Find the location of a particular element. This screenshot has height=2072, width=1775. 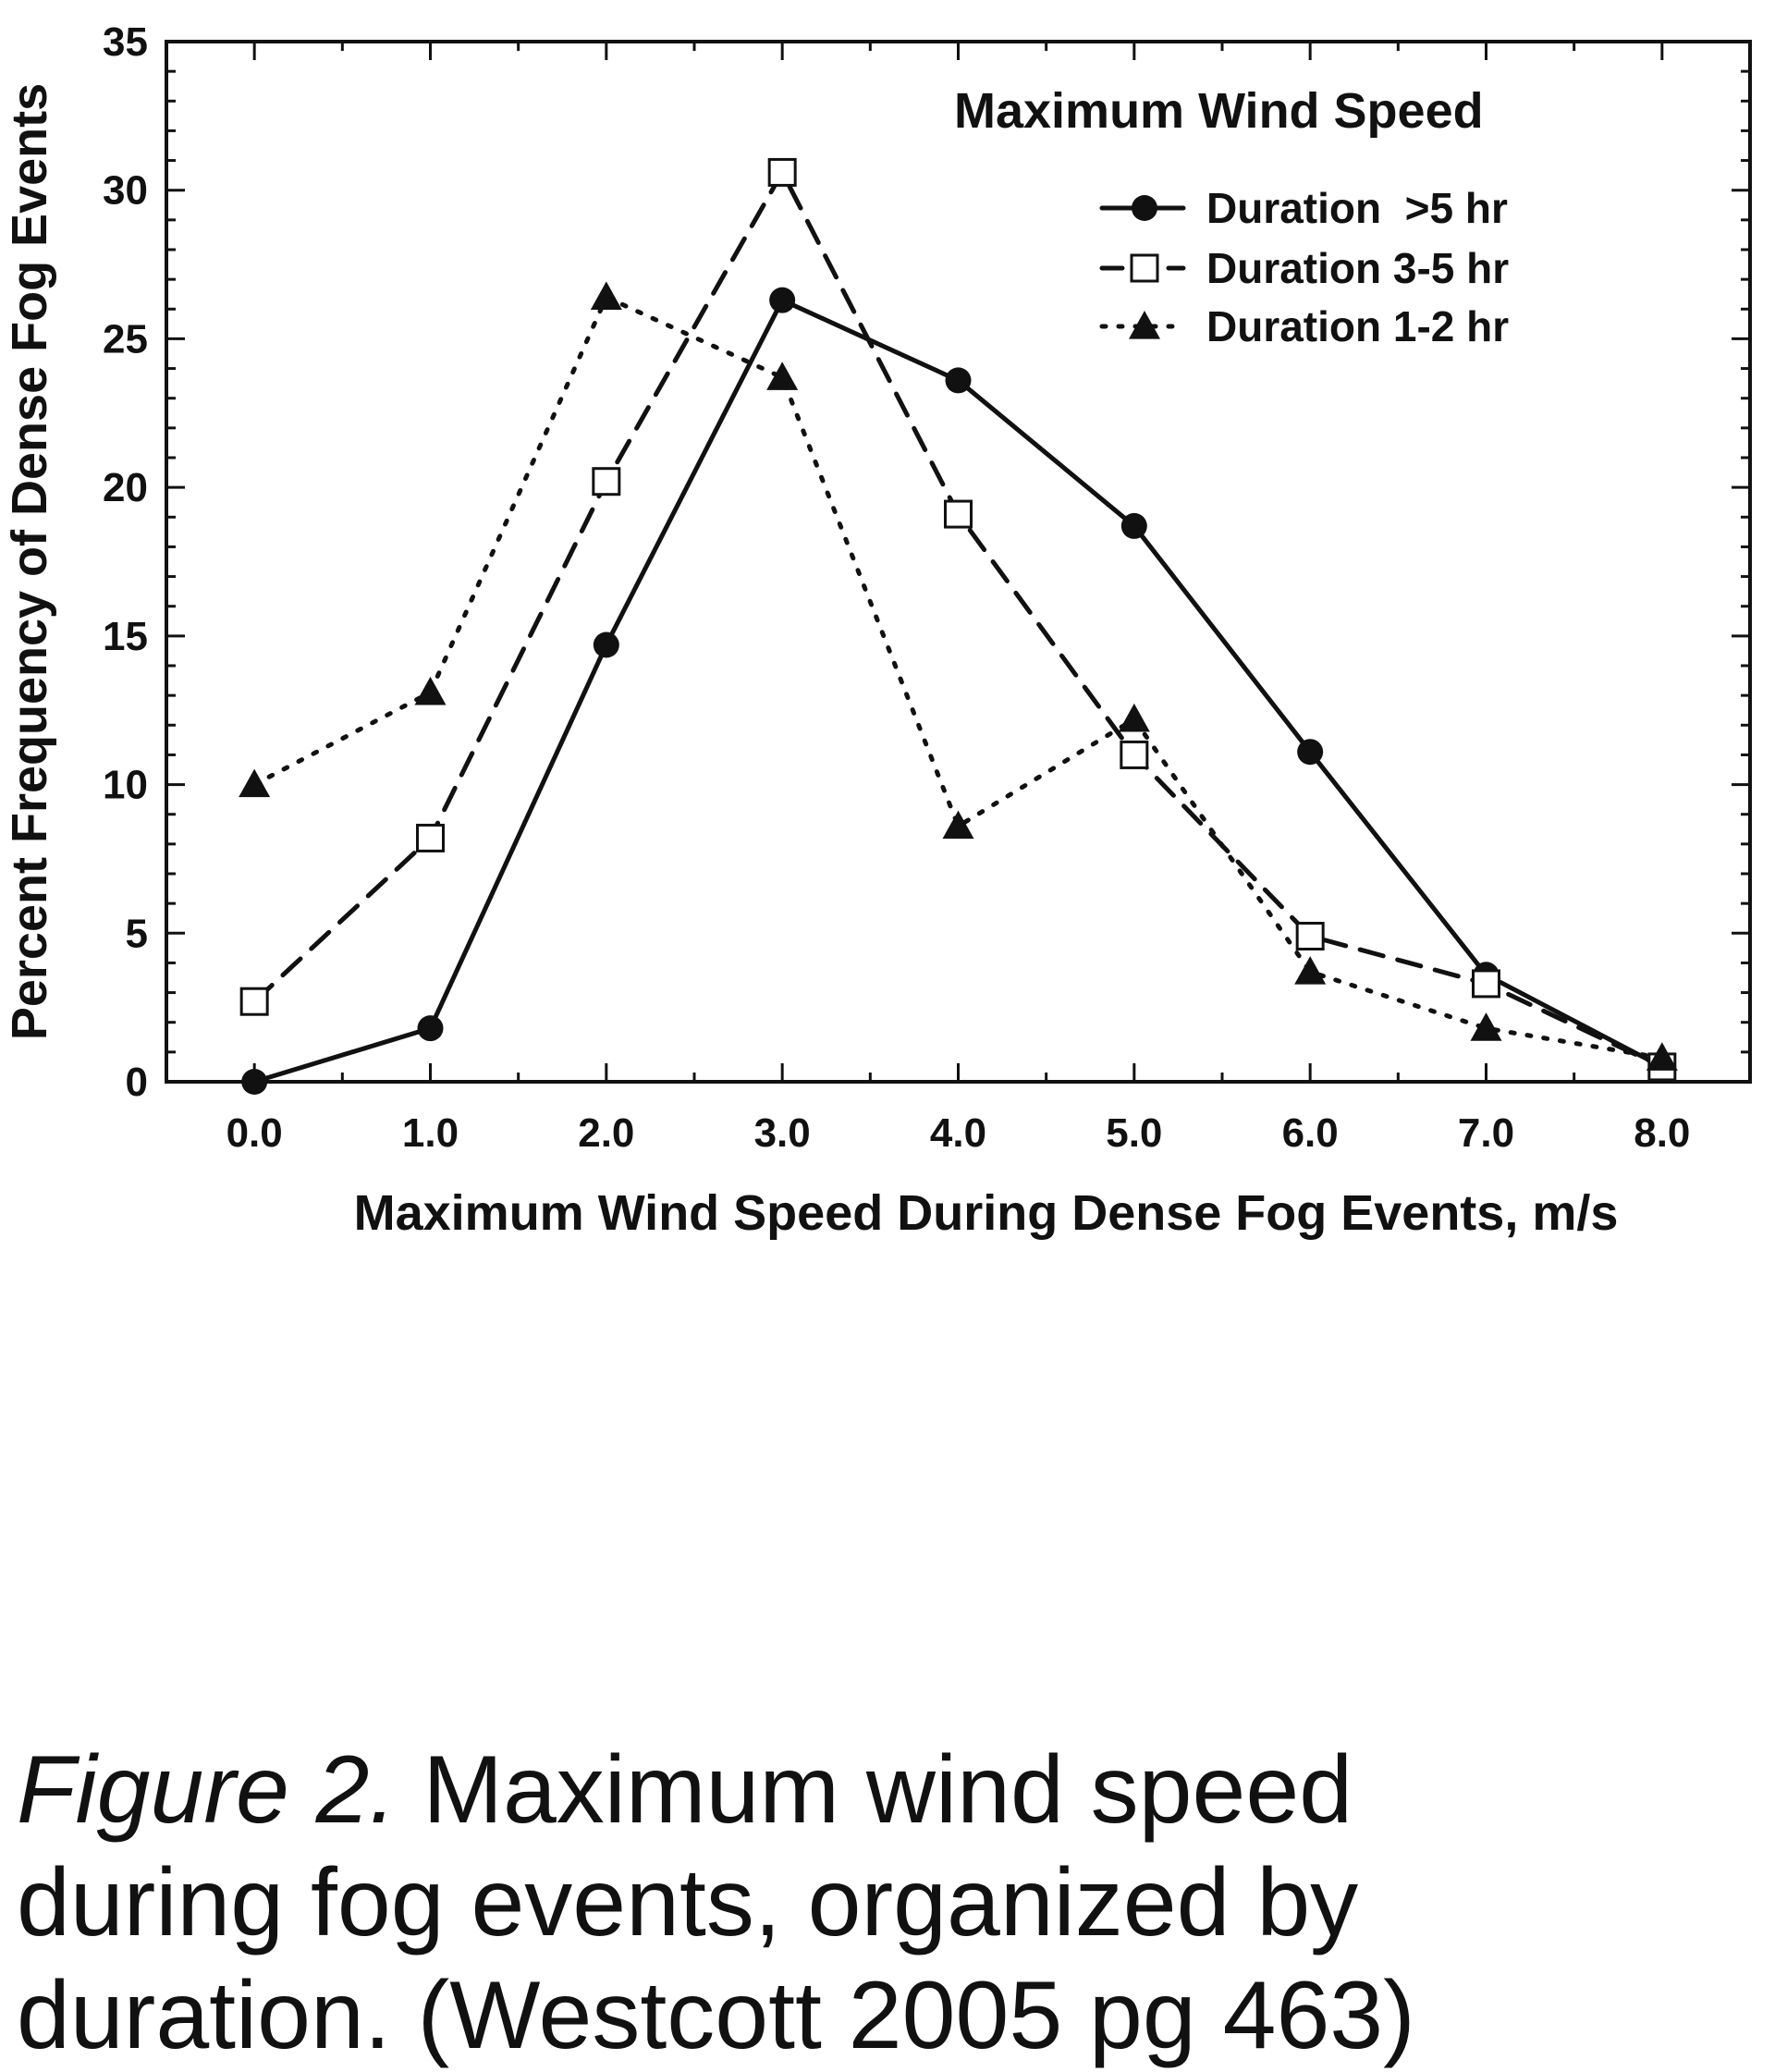

x-tick-label: 6.0 is located at coordinates (1310, 1133).